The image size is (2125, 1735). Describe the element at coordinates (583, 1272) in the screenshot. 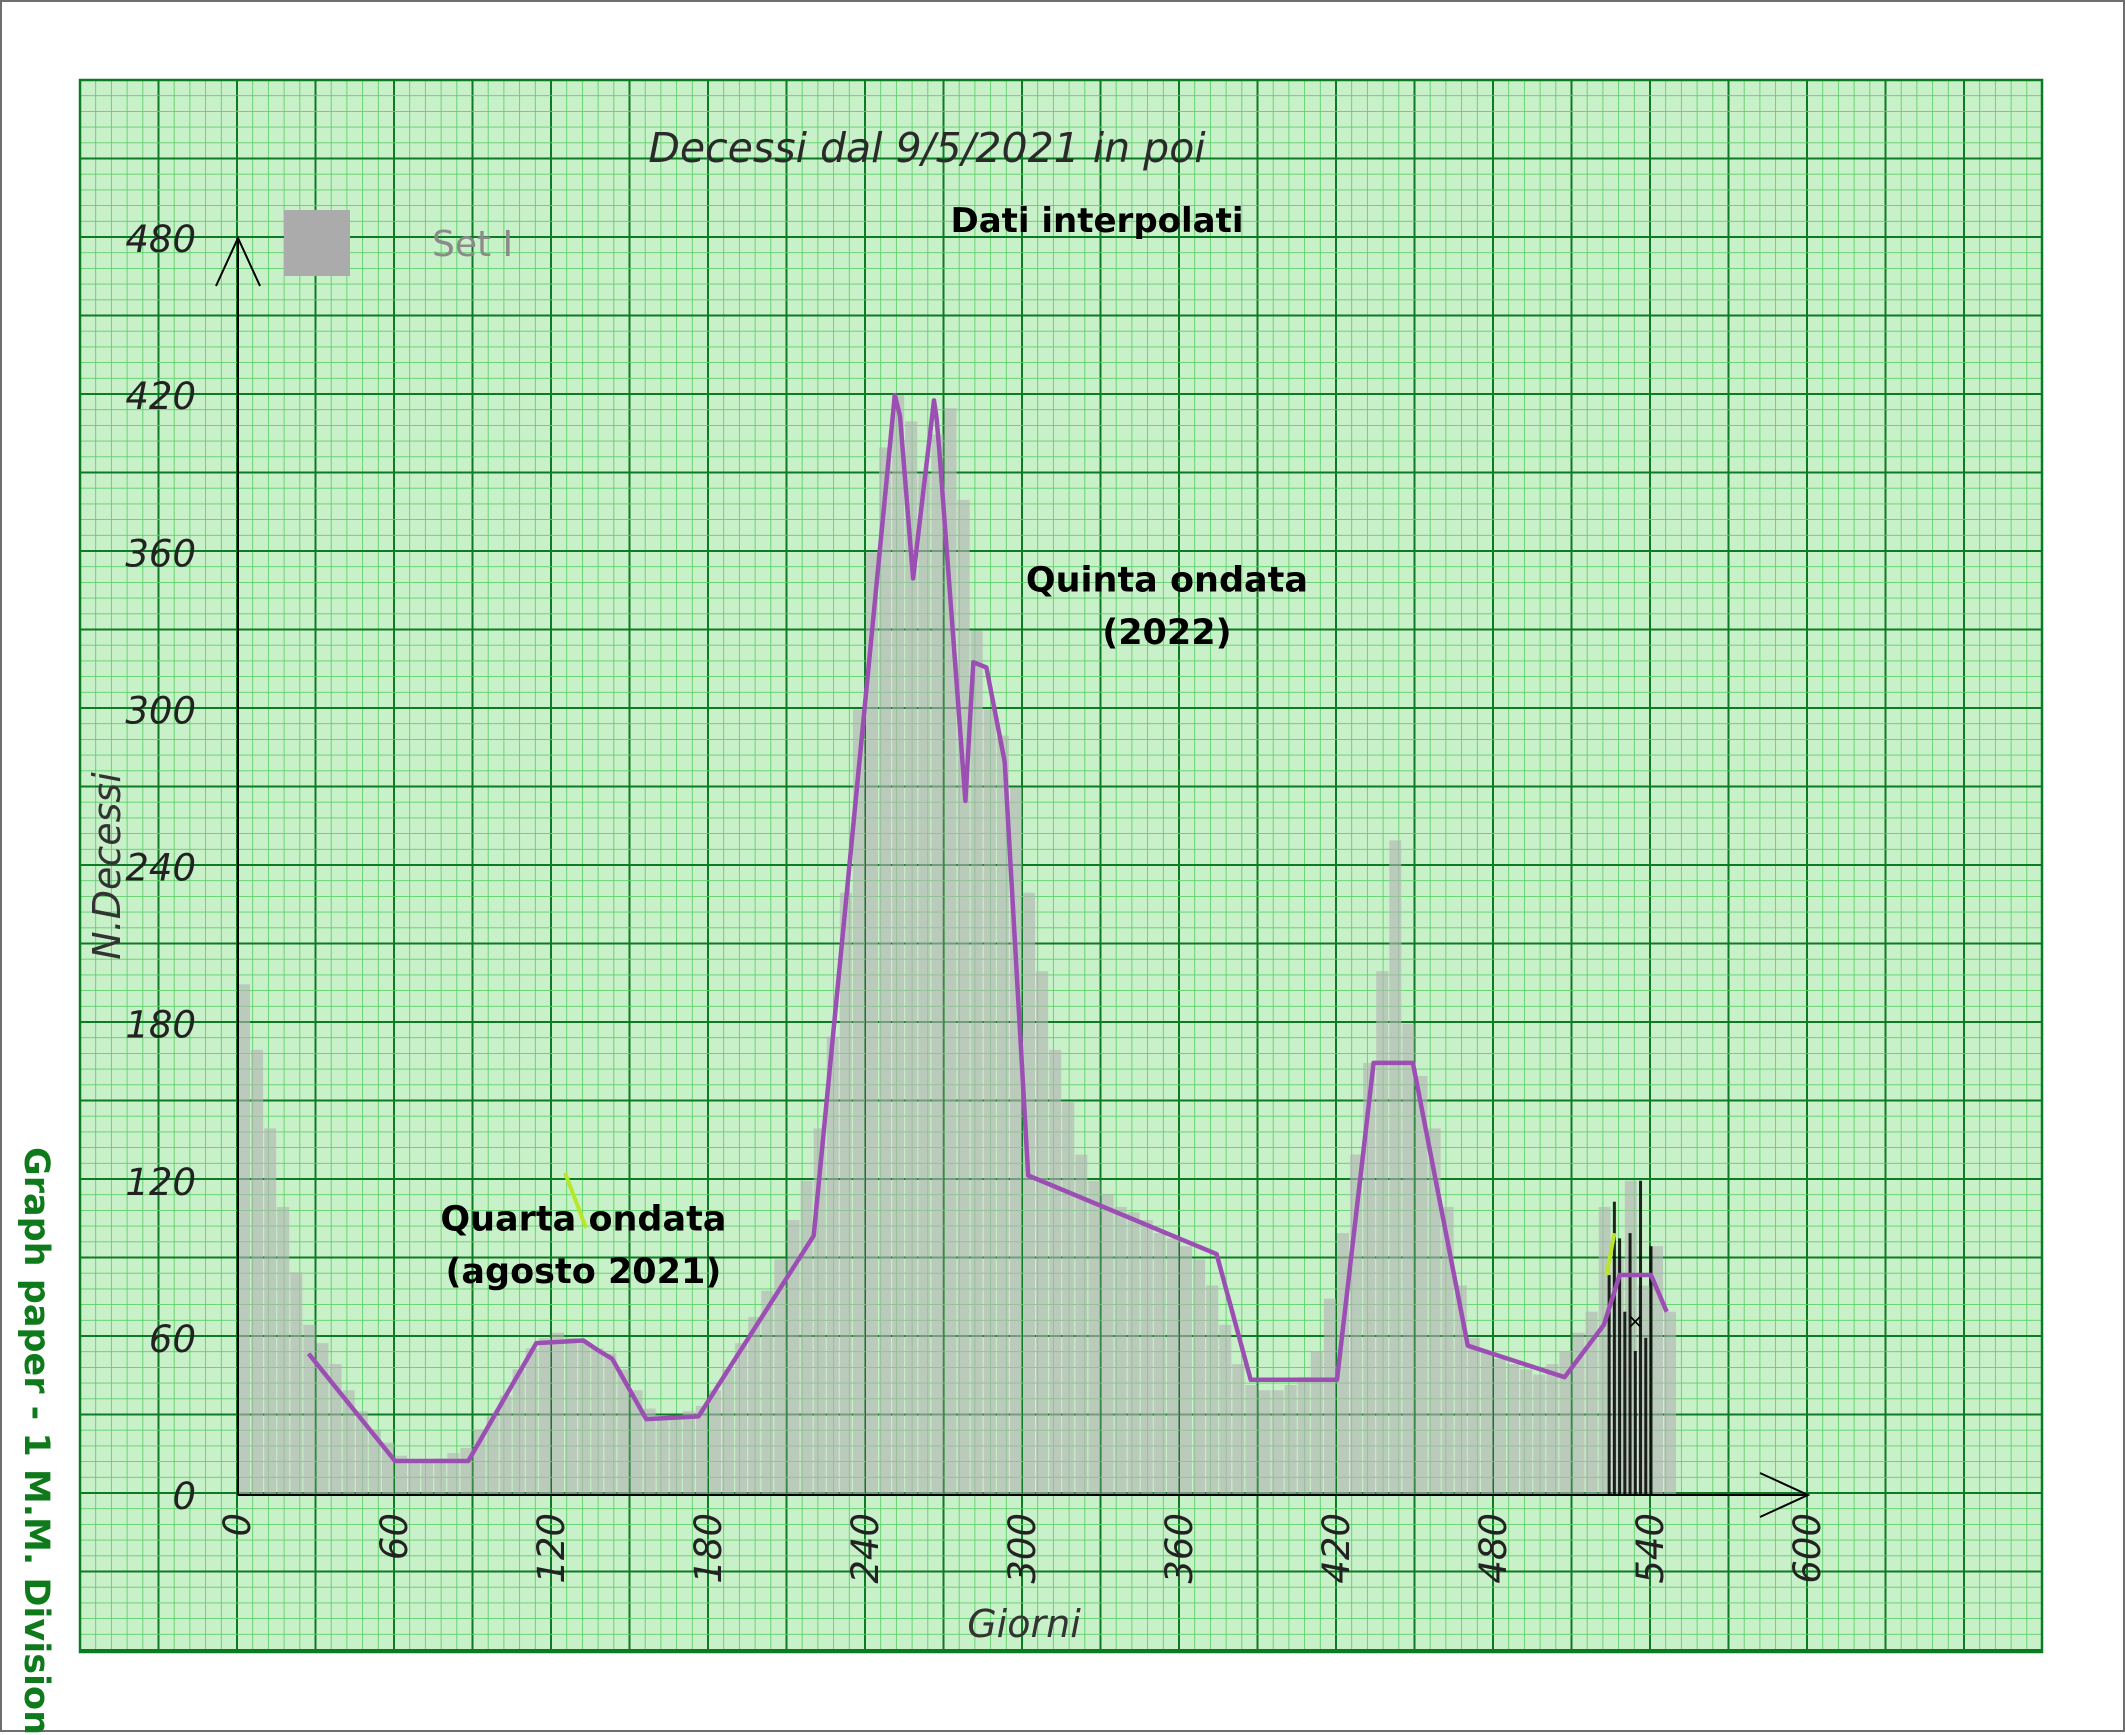

I see `annotation-label: (agosto 2021)` at that location.